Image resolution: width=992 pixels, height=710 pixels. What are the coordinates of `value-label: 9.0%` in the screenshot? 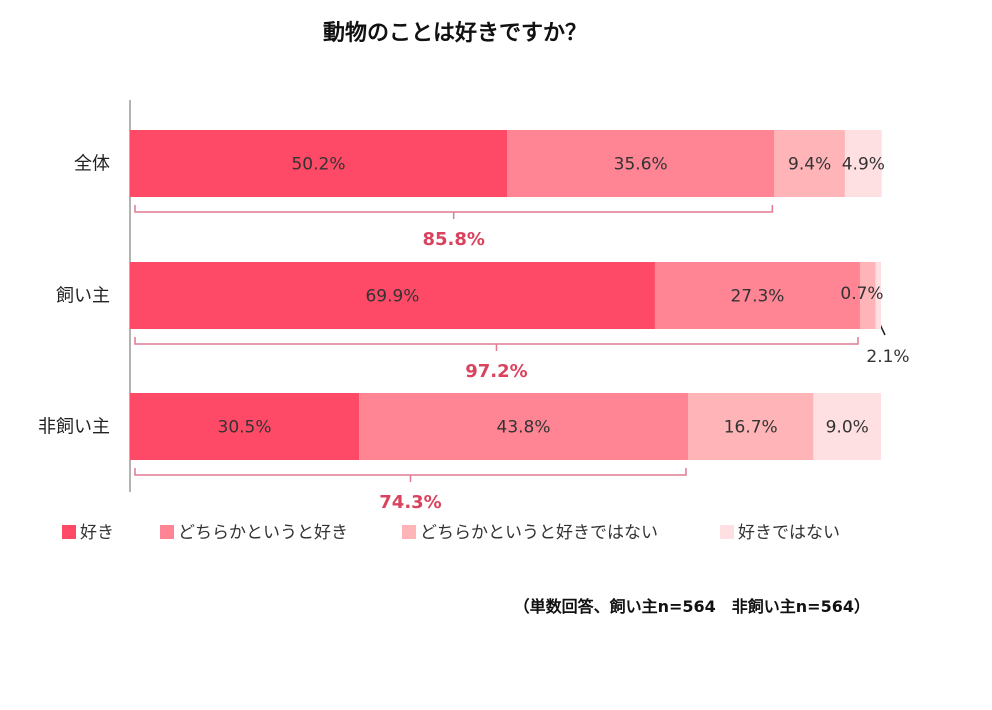 It's located at (847, 428).